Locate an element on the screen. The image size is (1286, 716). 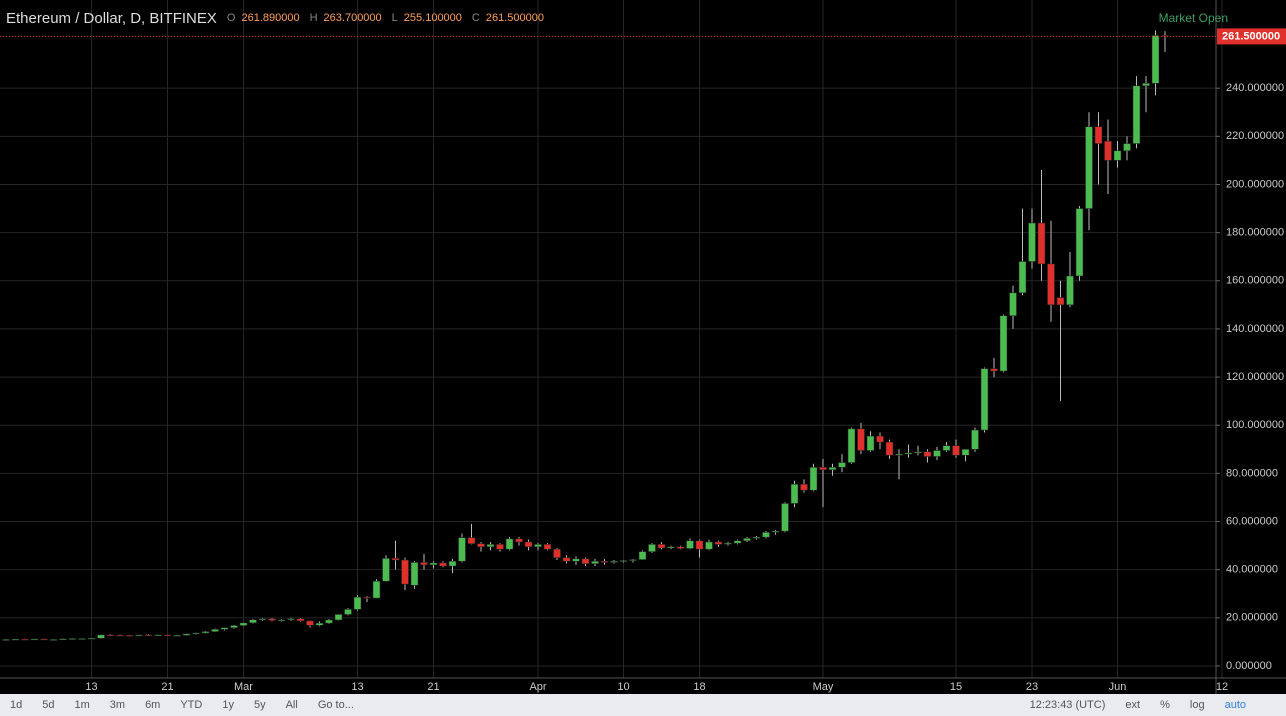
range-button: 3m is located at coordinates (117, 705).